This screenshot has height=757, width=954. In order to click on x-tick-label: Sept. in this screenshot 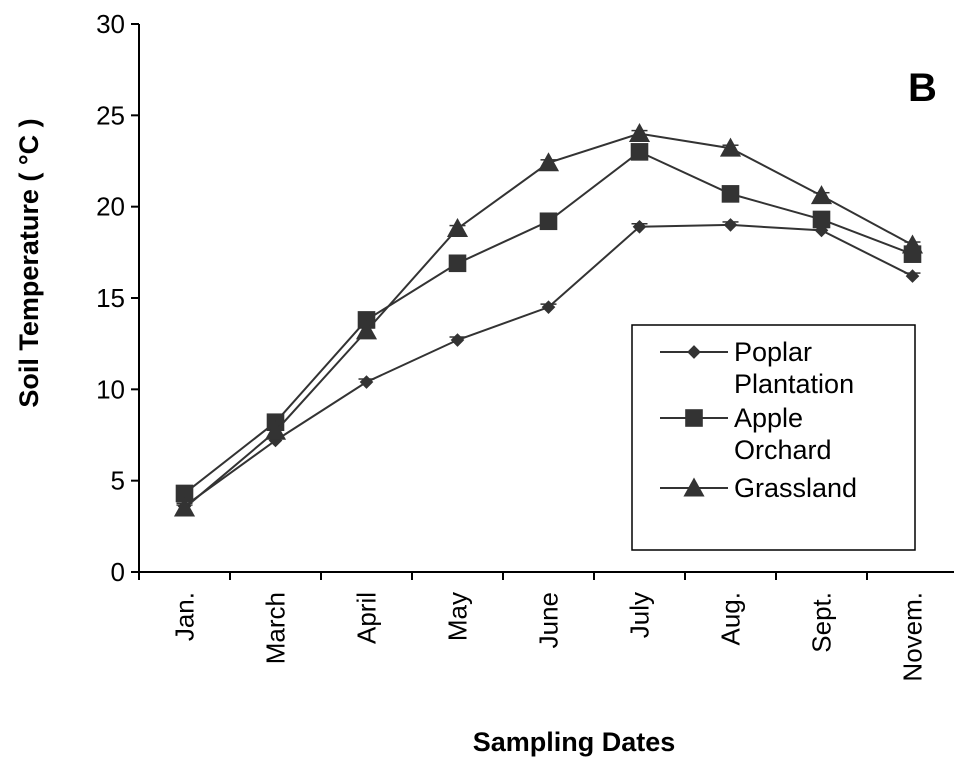, I will do `click(822, 622)`.